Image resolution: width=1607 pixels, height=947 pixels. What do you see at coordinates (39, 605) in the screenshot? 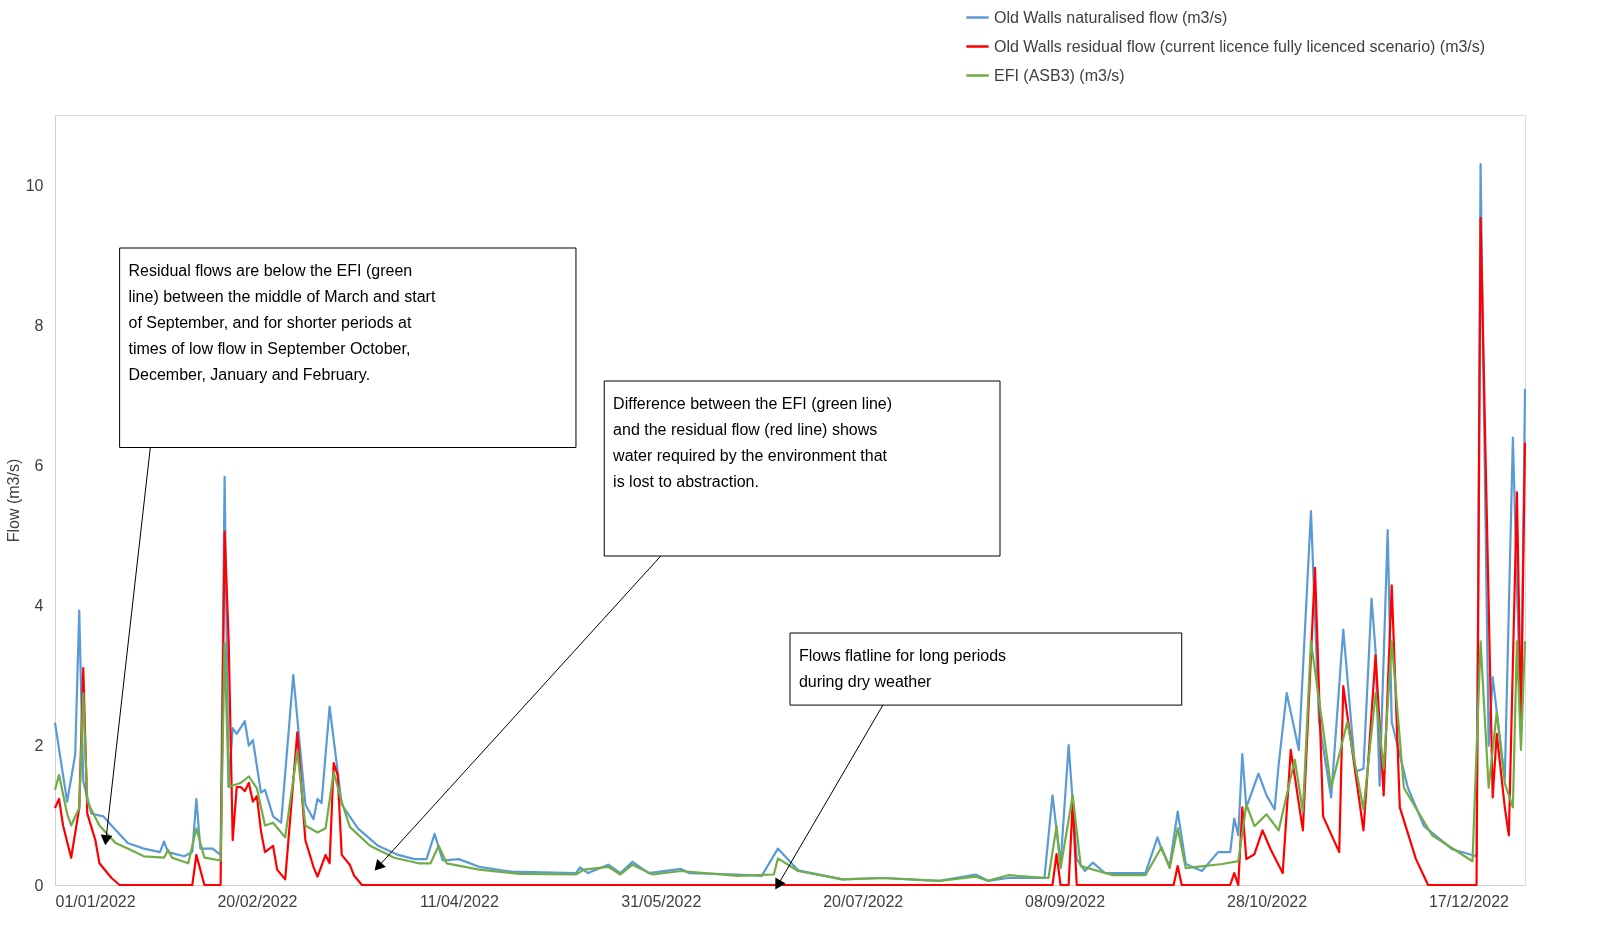
I see `y-tick-label: 4` at bounding box center [39, 605].